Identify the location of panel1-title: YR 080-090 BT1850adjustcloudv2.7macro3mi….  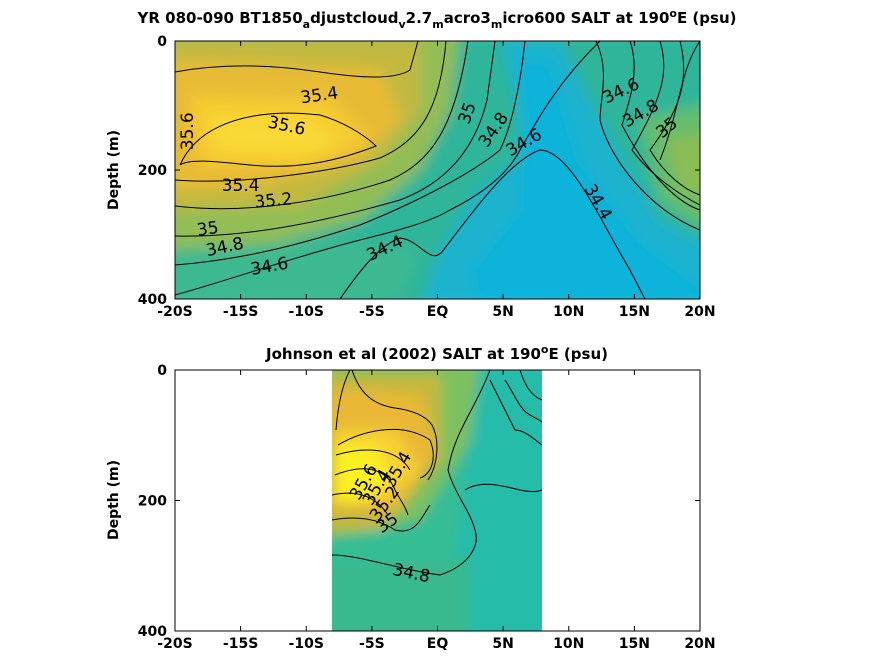
(437, 19).